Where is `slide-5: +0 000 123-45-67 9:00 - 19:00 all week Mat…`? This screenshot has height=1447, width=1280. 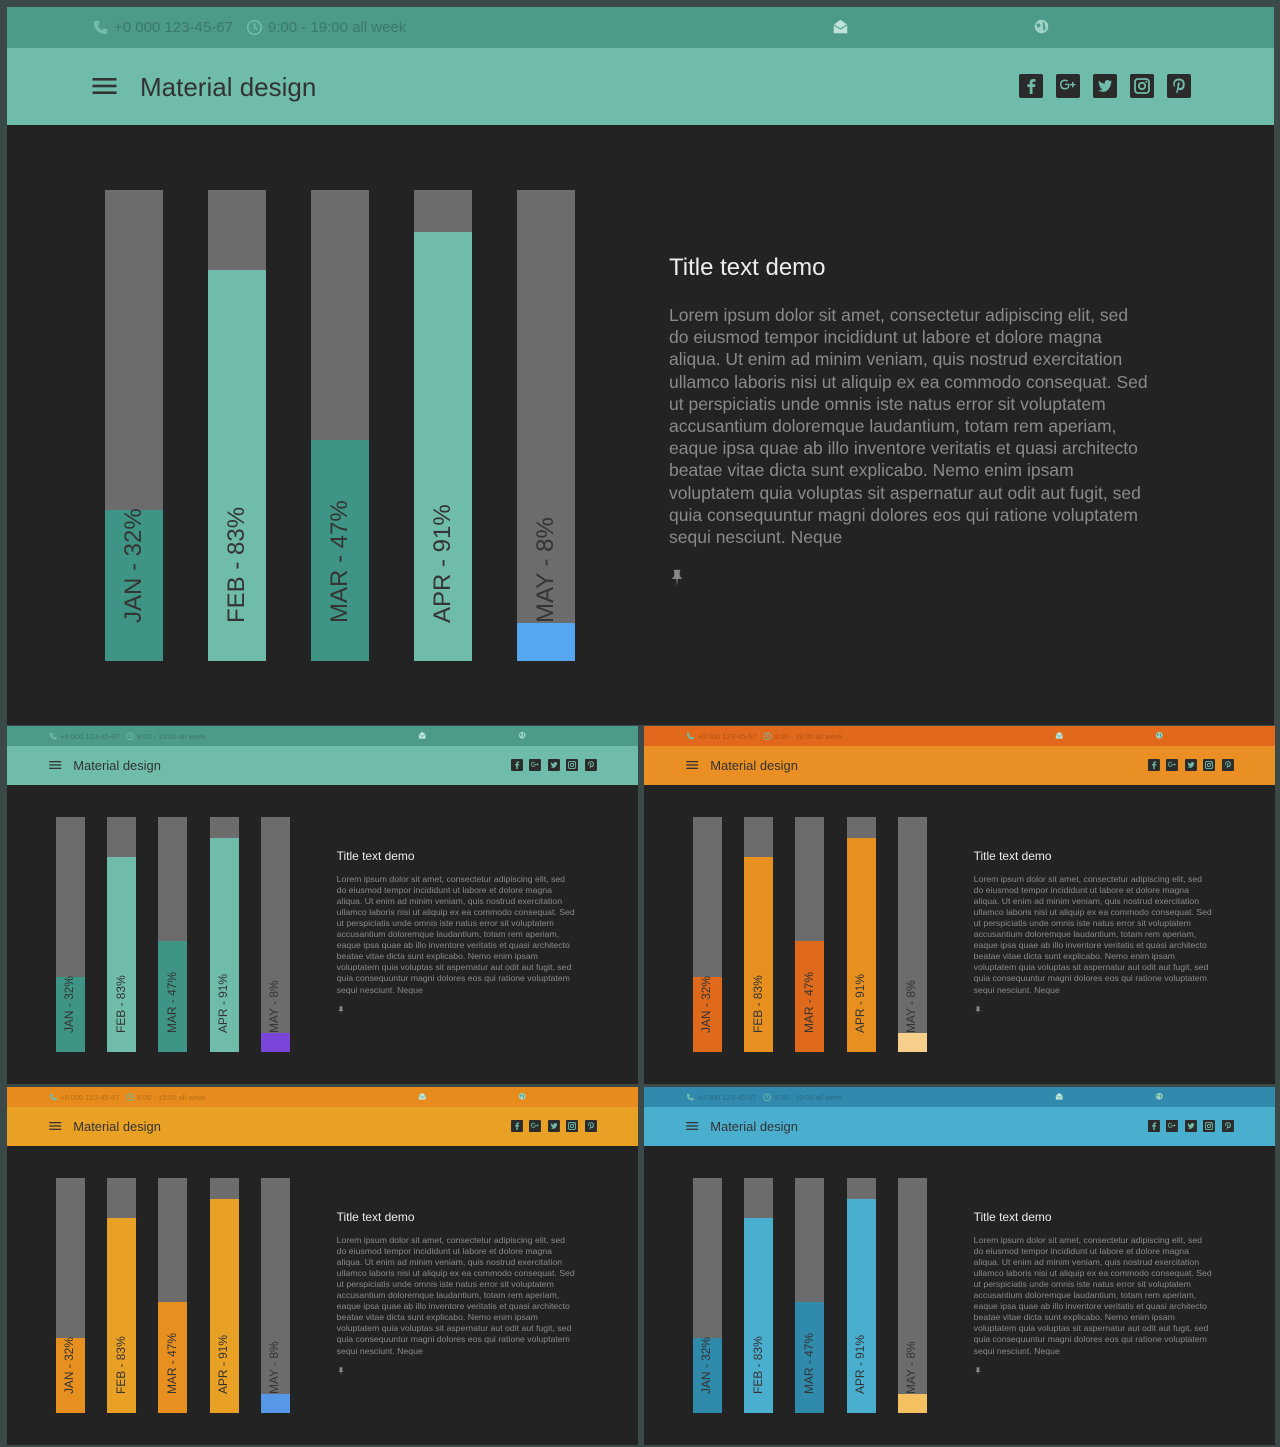 slide-5: +0 000 123-45-67 9:00 - 19:00 all week Mat… is located at coordinates (959, 1266).